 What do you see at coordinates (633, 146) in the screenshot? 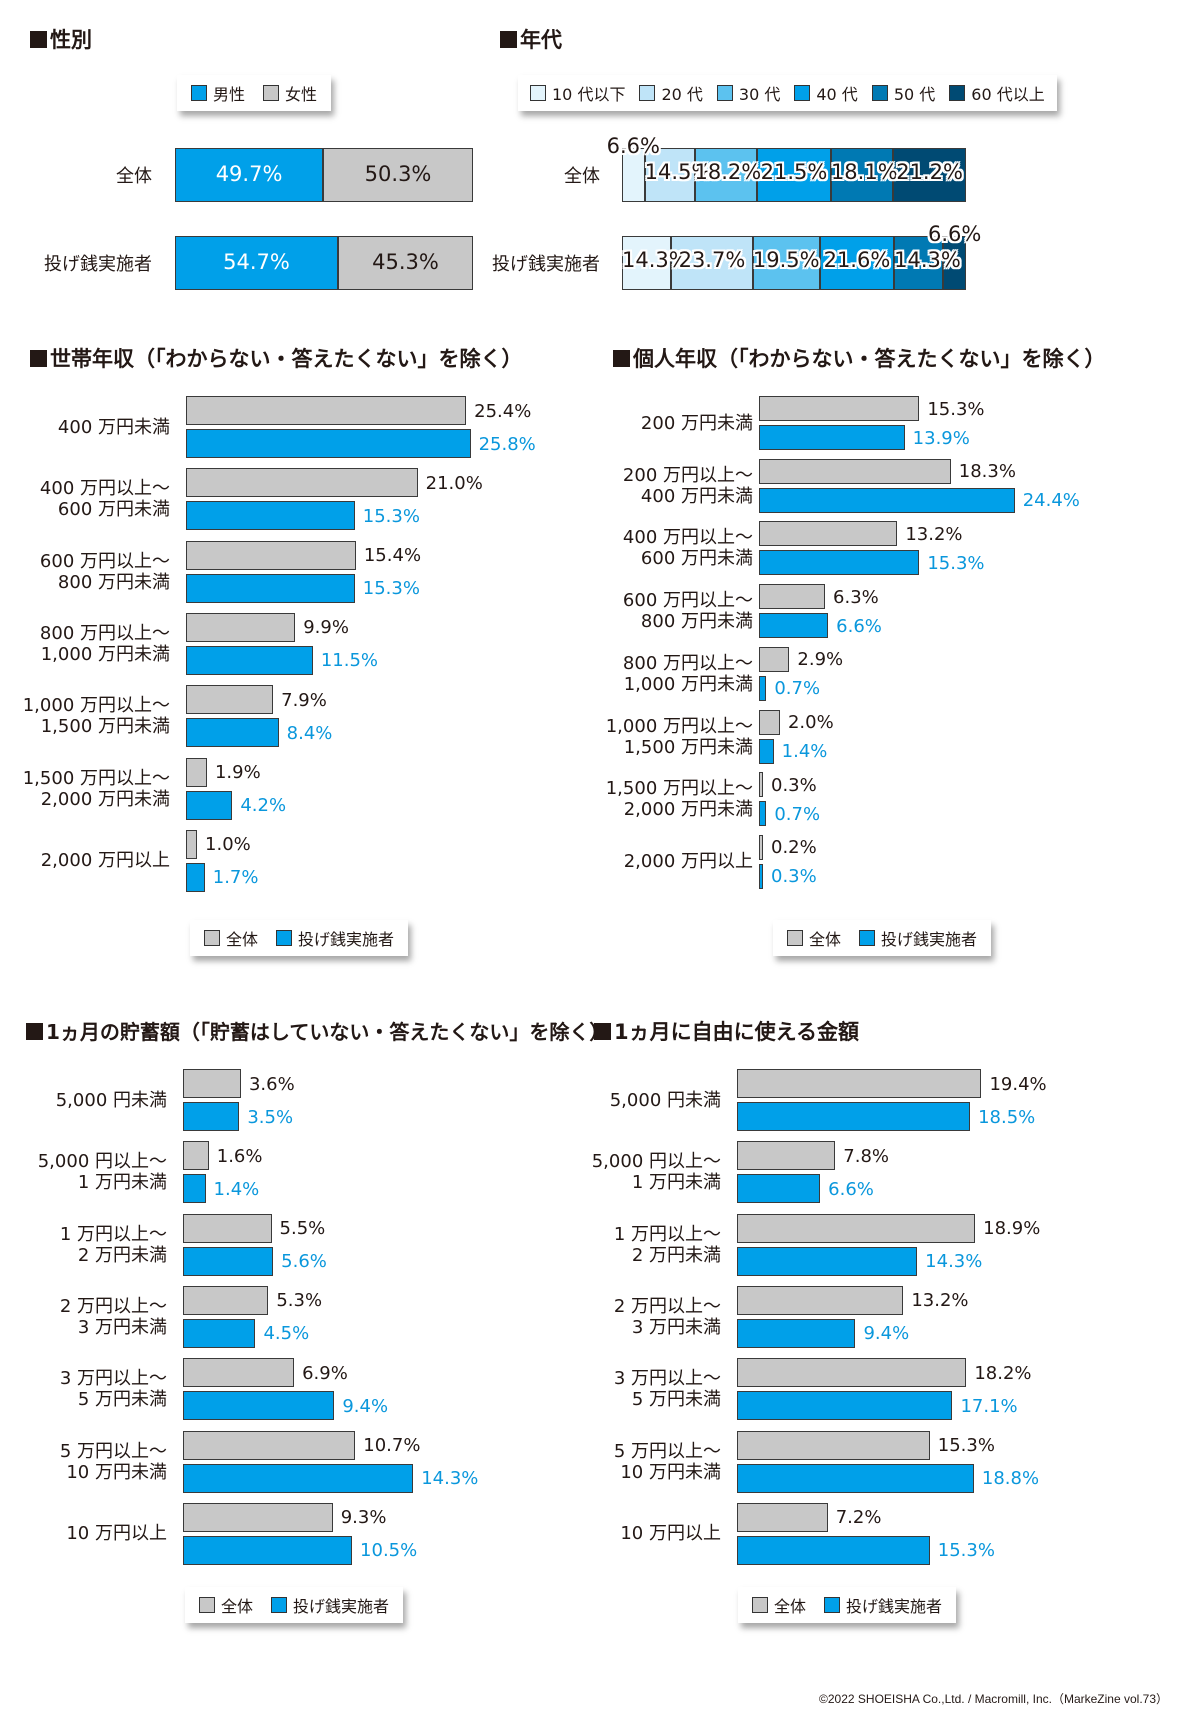
I see `segment-value-label: 6.6%` at bounding box center [633, 146].